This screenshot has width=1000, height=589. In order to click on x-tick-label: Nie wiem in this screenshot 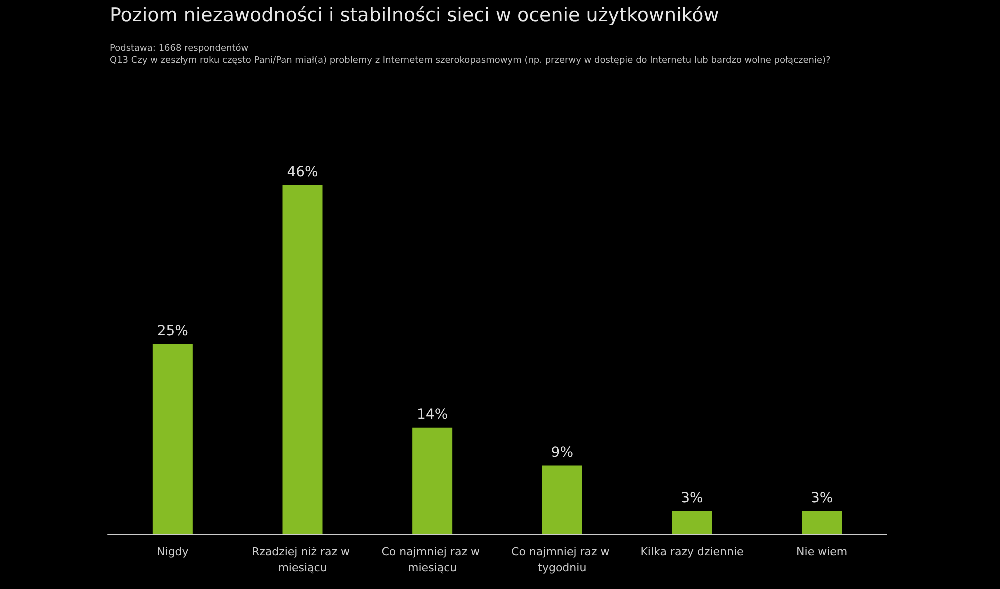, I will do `click(822, 552)`.